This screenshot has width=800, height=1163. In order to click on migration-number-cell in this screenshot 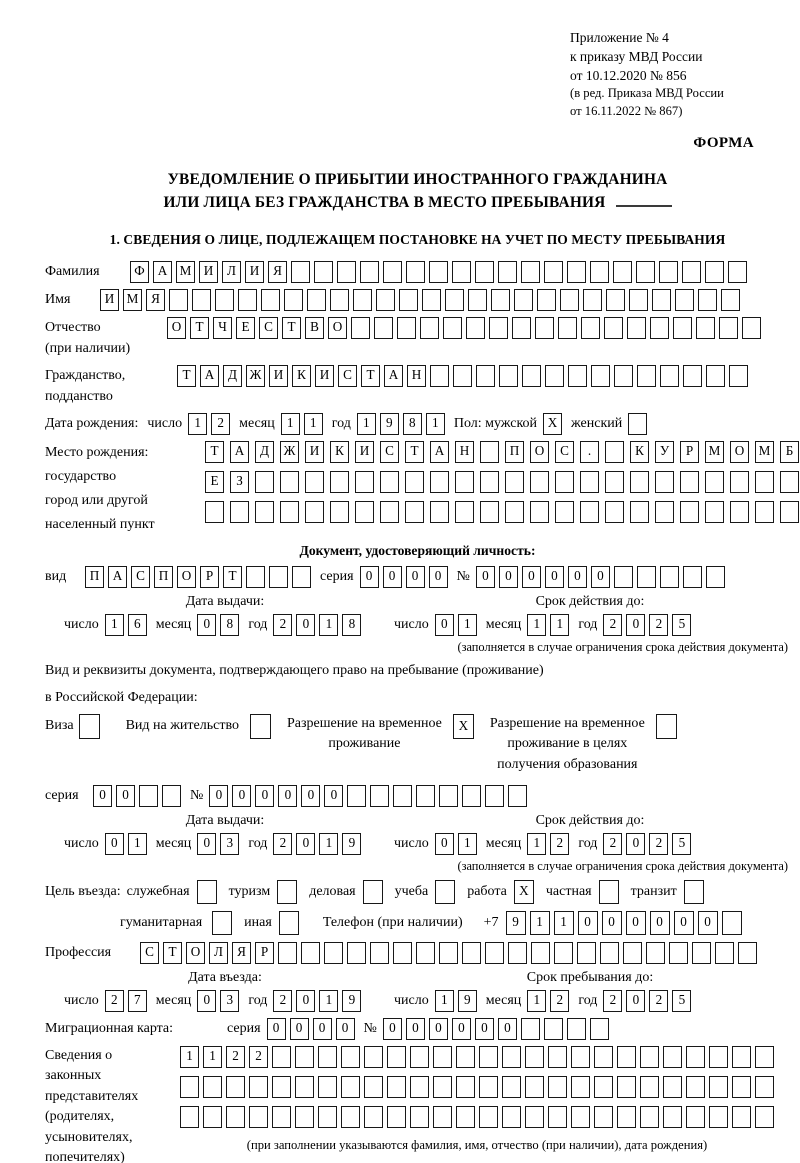, I will do `click(530, 1028)`.